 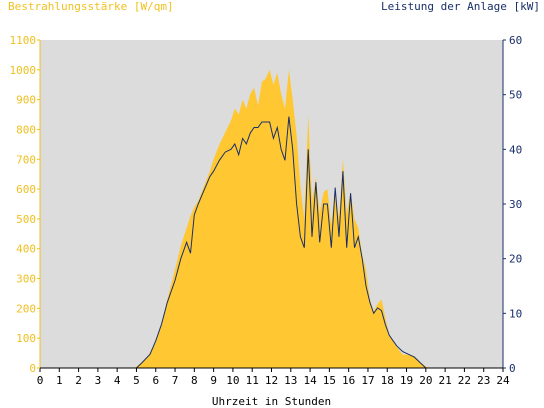 What do you see at coordinates (155, 380) in the screenshot?
I see `x-tick-label: 6` at bounding box center [155, 380].